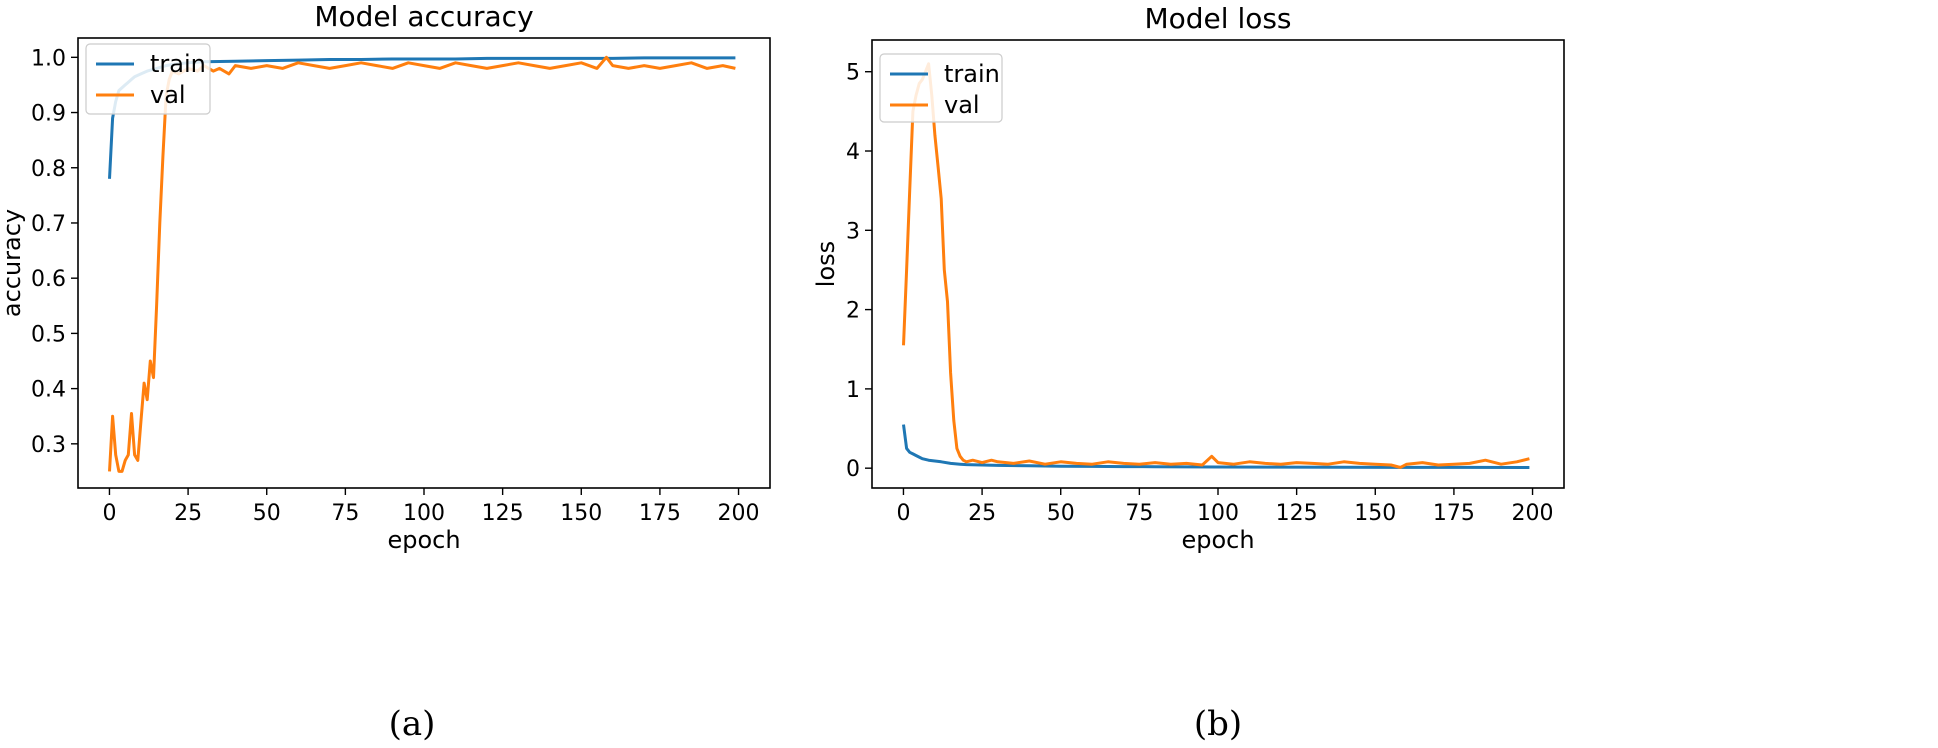  I want to click on y-tick-label: 0.8, so click(48, 169).